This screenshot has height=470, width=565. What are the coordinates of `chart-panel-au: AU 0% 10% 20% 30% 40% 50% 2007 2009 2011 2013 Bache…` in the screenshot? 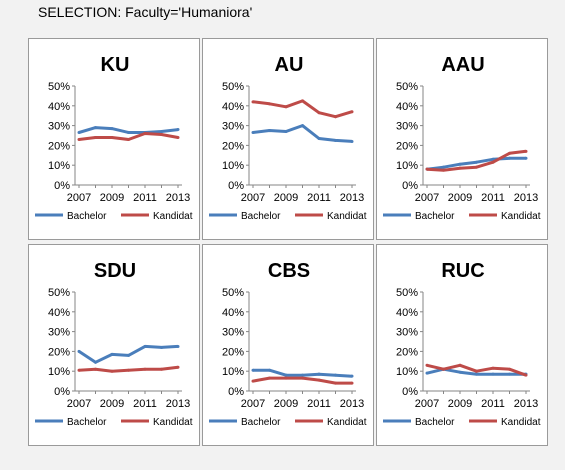 It's located at (288, 139).